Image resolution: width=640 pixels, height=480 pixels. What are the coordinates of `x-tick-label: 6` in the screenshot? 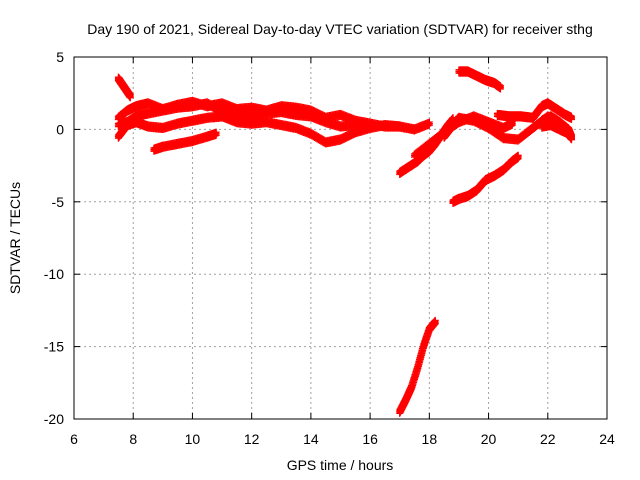 It's located at (74, 439).